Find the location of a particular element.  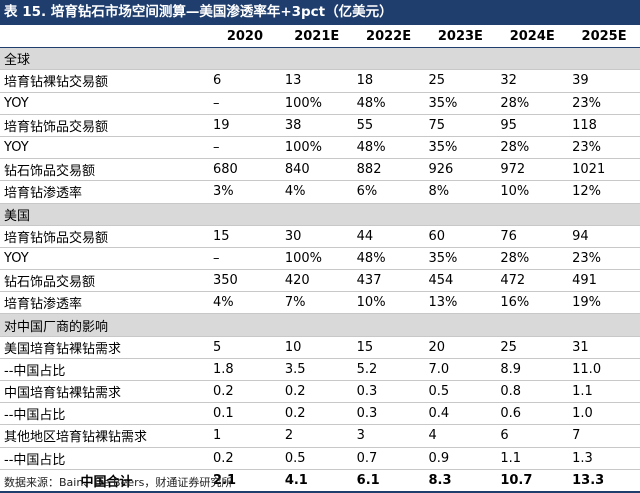

value-cell: 60 is located at coordinates (460, 236).